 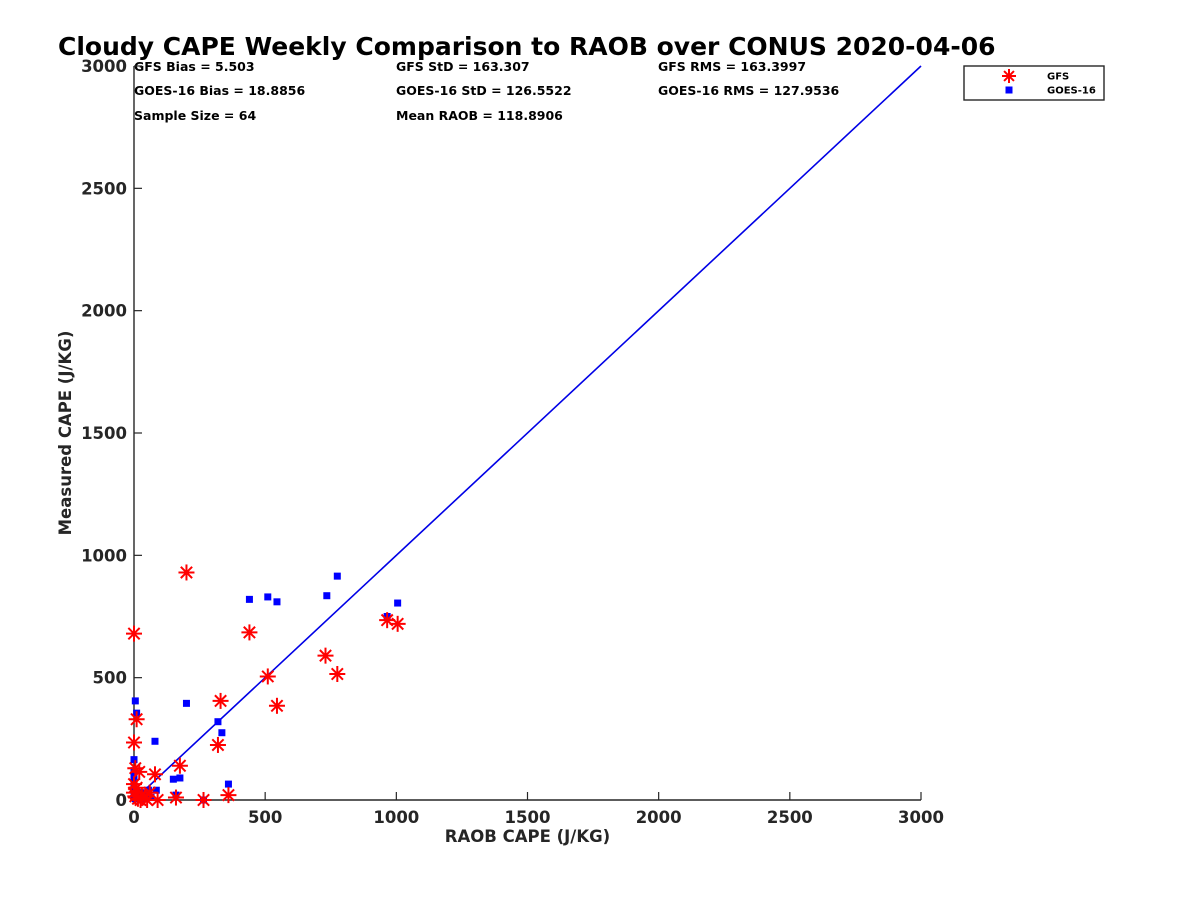 I want to click on y-tick-label: 0, so click(x=121, y=800).